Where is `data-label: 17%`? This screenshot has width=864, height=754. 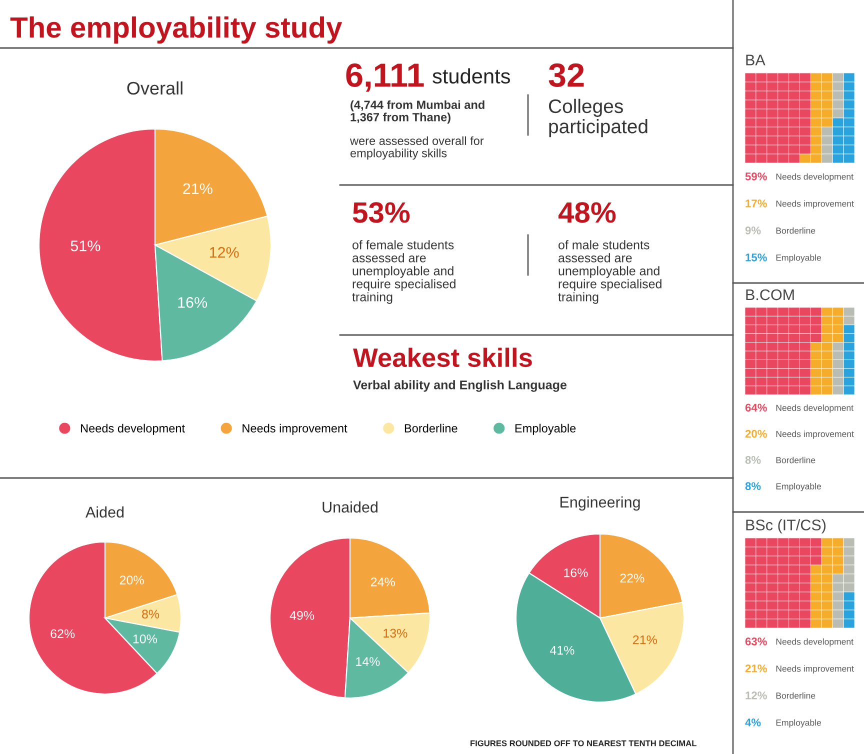 data-label: 17% is located at coordinates (756, 204).